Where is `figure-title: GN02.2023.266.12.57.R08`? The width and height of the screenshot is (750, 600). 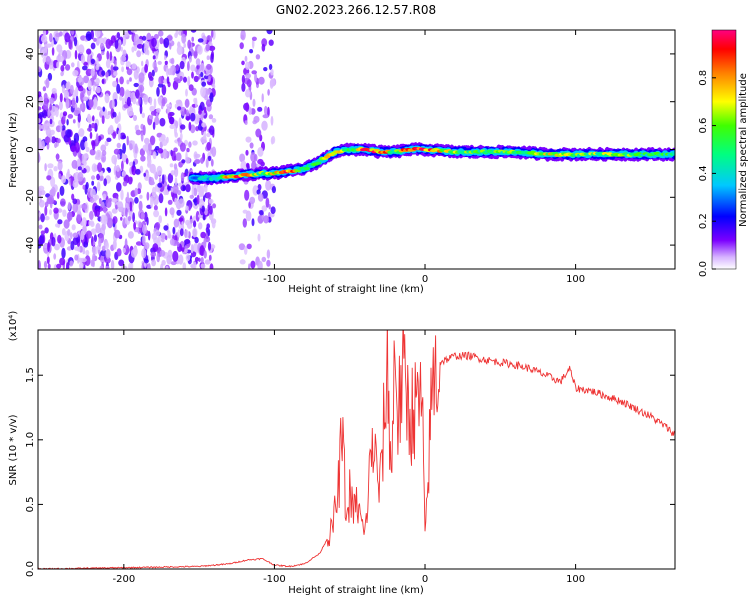 figure-title: GN02.2023.266.12.57.R08 is located at coordinates (356, 10).